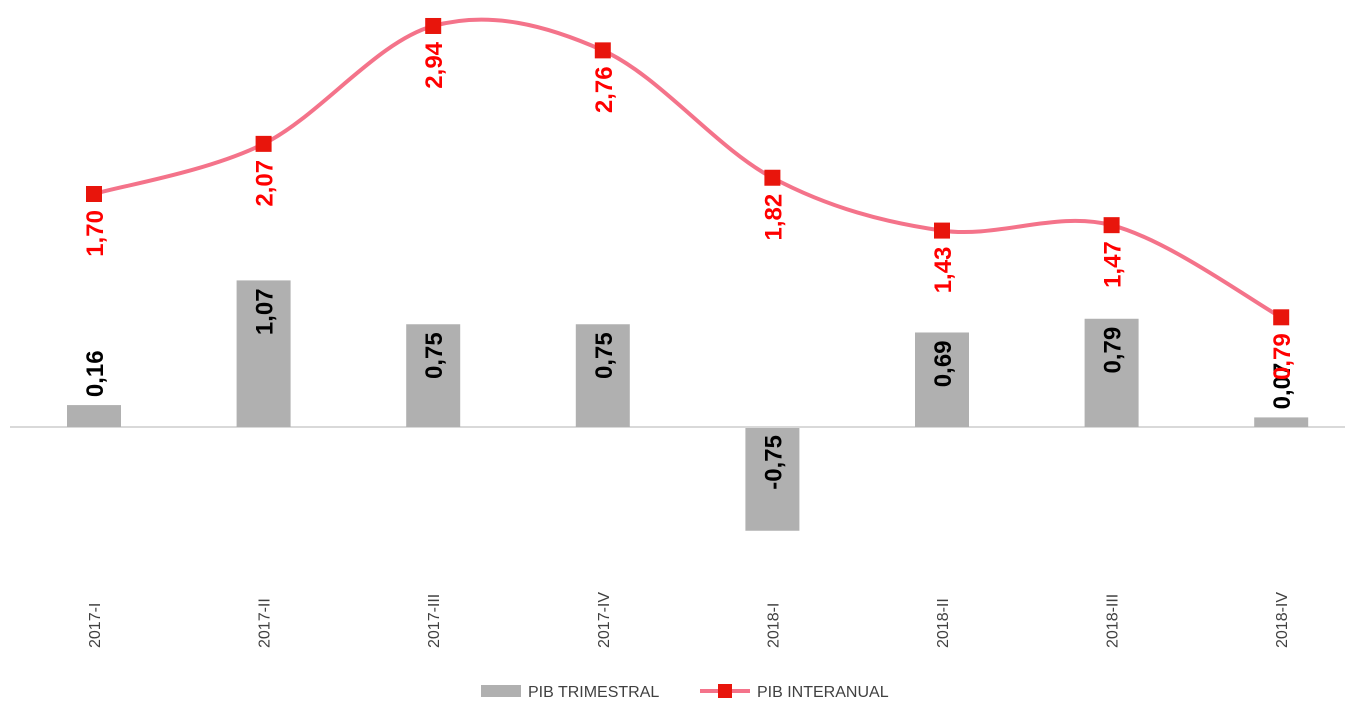  I want to click on bar-value-label: 0,69, so click(943, 363).